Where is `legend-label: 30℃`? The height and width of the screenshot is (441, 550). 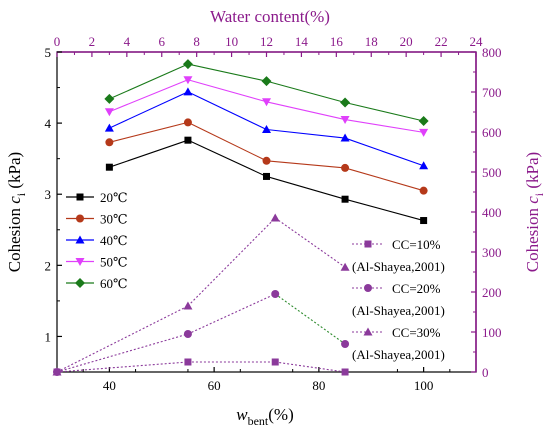
legend-label: 30℃ is located at coordinates (114, 219).